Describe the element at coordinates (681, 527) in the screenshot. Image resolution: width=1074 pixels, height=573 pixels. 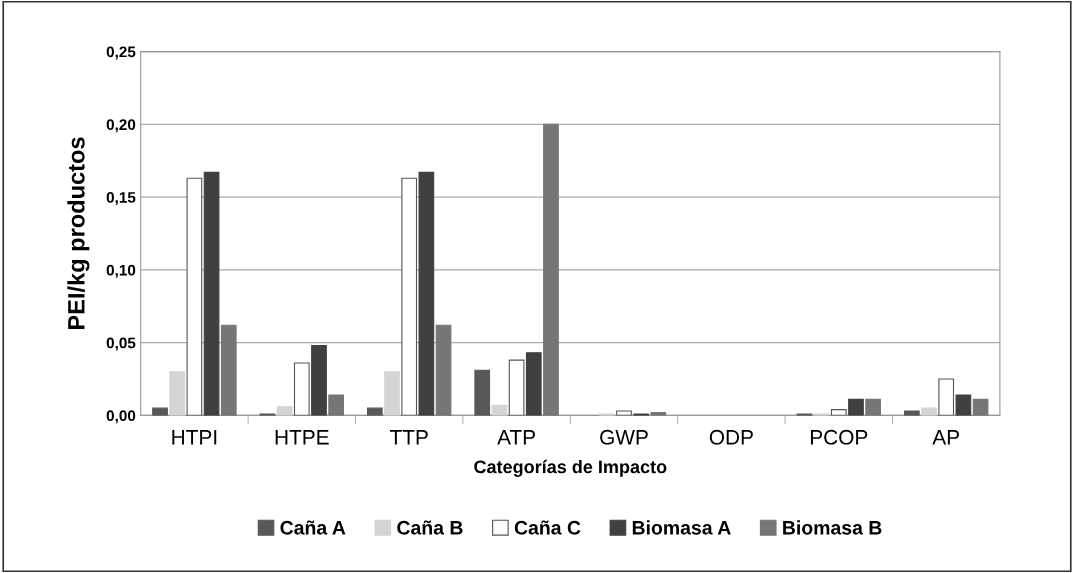
I see `legend-label: Biomasa A` at that location.